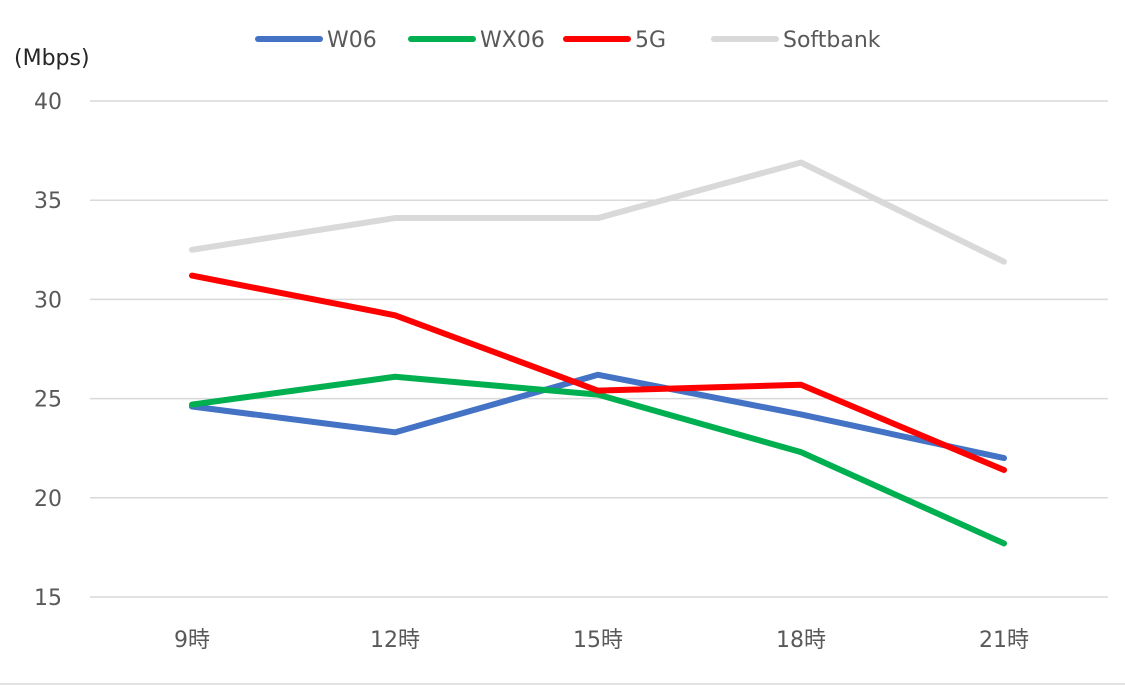 The height and width of the screenshot is (685, 1125). I want to click on x-tick-label-2: 15時, so click(598, 640).